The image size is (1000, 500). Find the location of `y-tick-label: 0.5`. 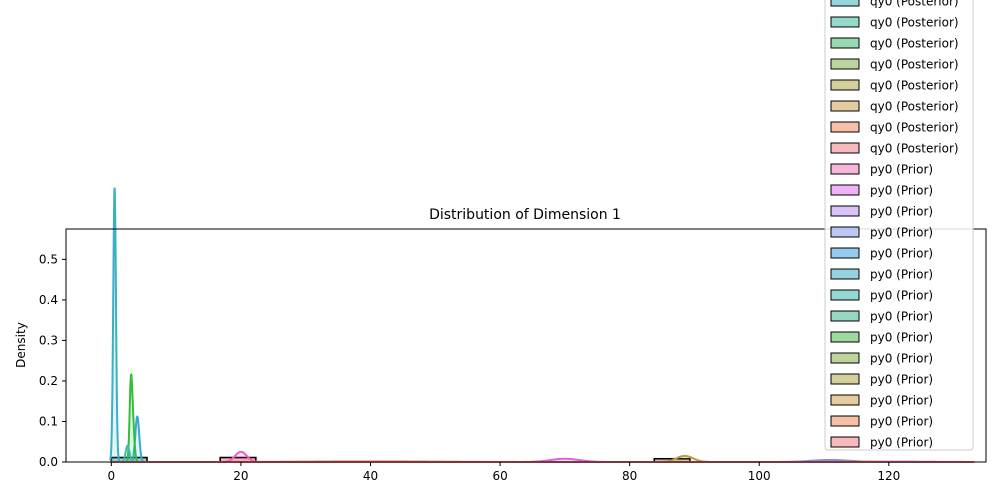

y-tick-label: 0.5 is located at coordinates (48, 259).